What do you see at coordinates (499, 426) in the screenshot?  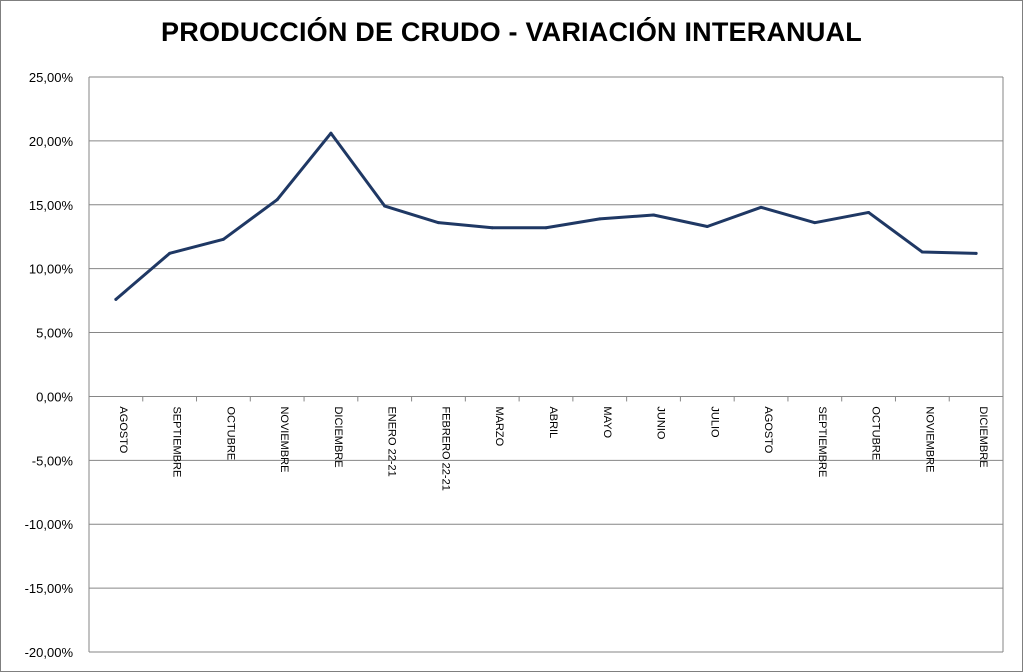 I see `x-tick-label: MARZO` at bounding box center [499, 426].